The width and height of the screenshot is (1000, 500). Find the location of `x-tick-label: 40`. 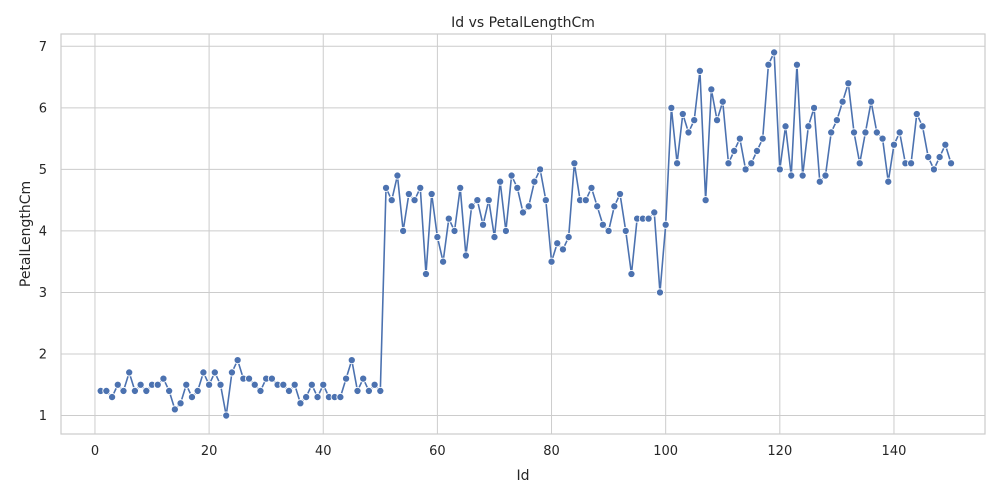

x-tick-label: 40 is located at coordinates (323, 451).